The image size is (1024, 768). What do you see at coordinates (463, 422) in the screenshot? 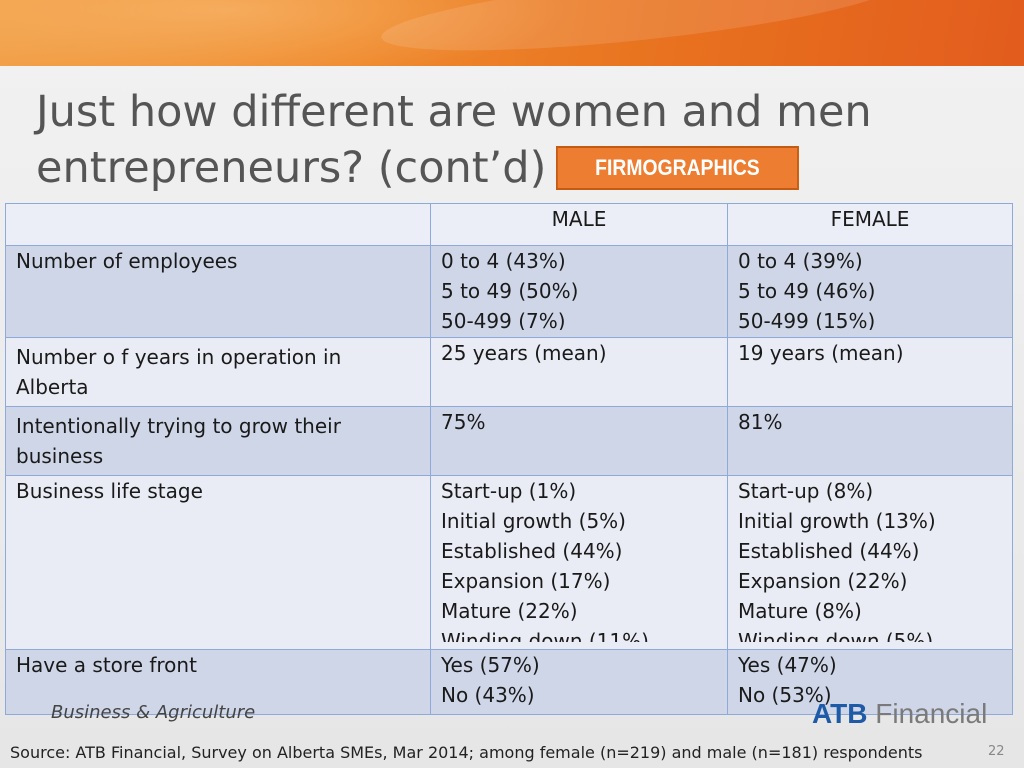
I see `cell-line: 75%` at bounding box center [463, 422].